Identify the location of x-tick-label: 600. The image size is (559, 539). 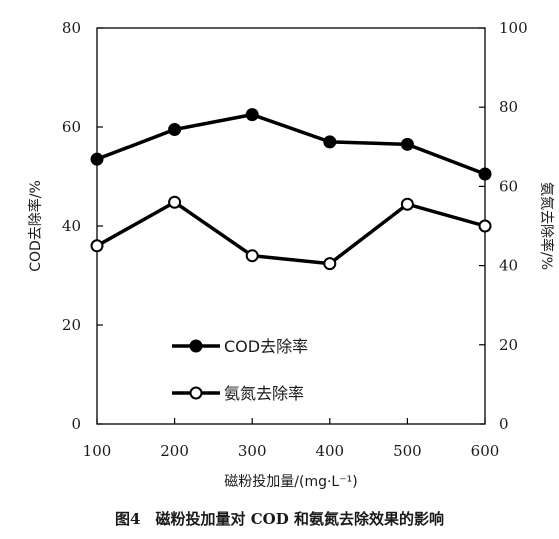
(485, 451).